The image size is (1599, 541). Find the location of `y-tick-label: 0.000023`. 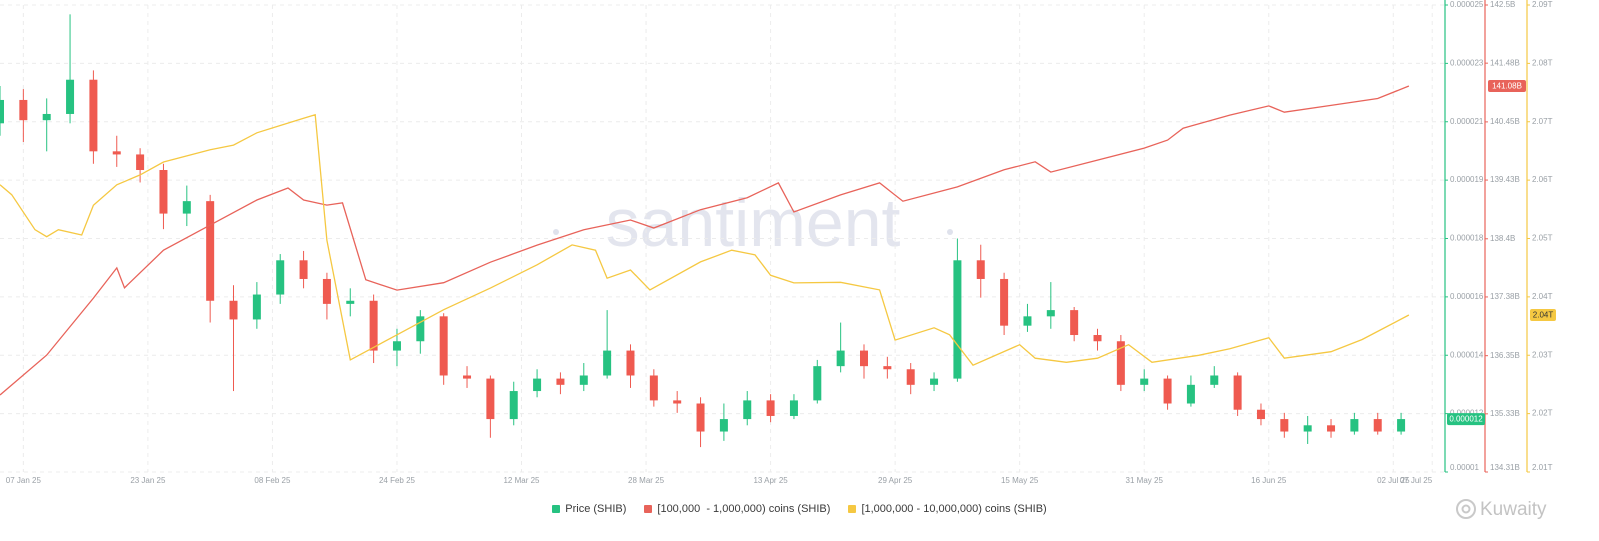

y-tick-label: 0.000023 is located at coordinates (1467, 62).